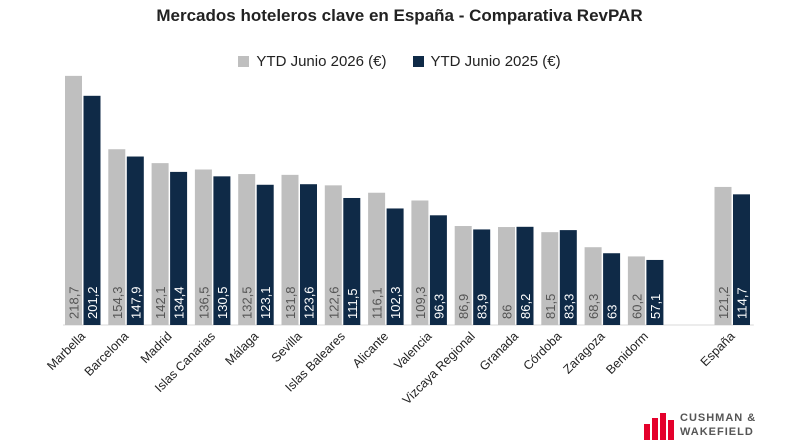  What do you see at coordinates (636, 306) in the screenshot?
I see `data-label: 60,2` at bounding box center [636, 306].